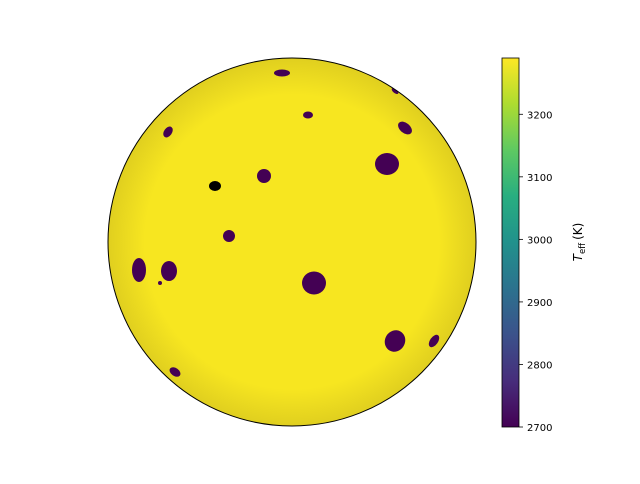  I want to click on colorbar-tick-label: 3000, so click(539, 240).